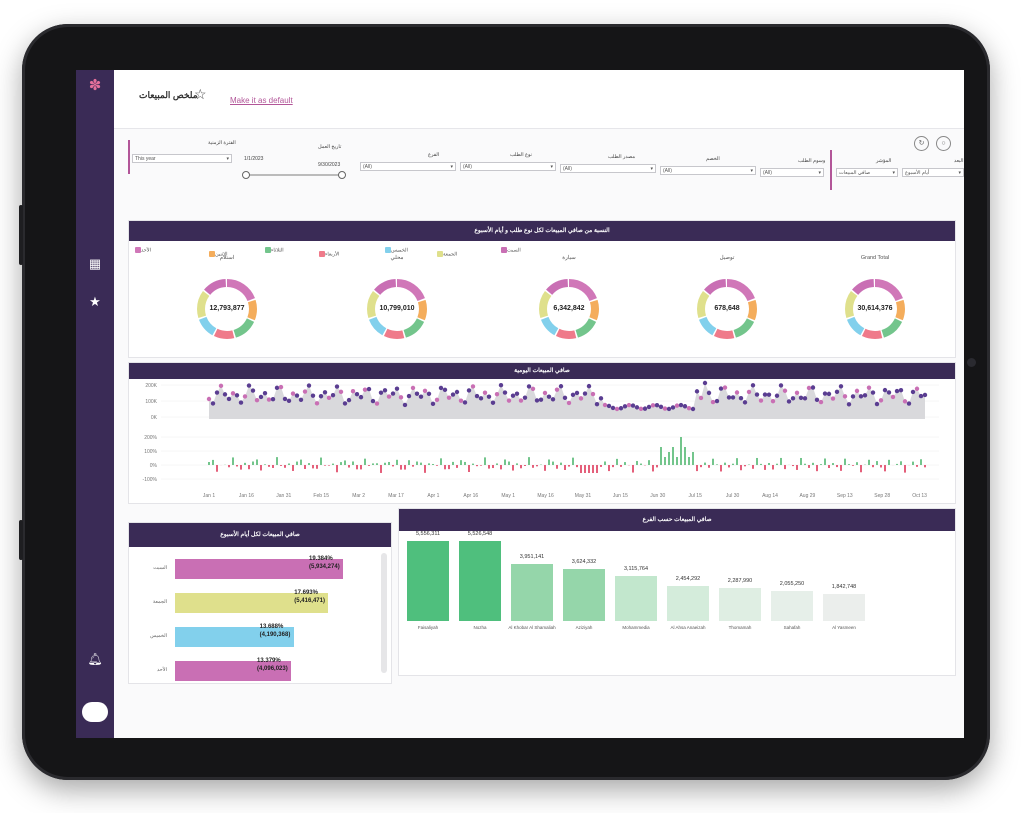  I want to click on branch-value: 2,454,292, so click(688, 578).